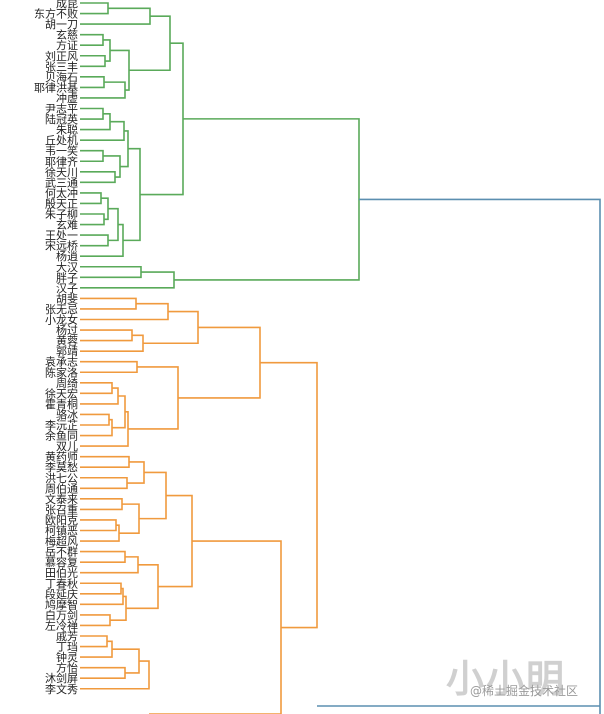 The image size is (604, 714). What do you see at coordinates (67, 647) in the screenshot?
I see `leaf-label: 丁珰` at bounding box center [67, 647].